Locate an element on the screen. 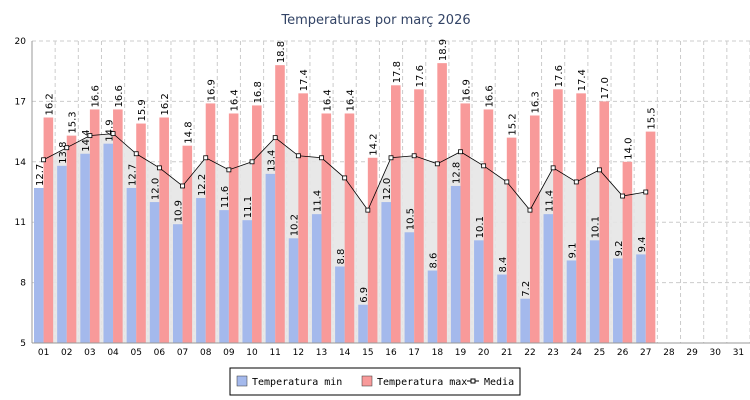 The height and width of the screenshot is (400, 750). x-tick-label: 05 is located at coordinates (135, 353).